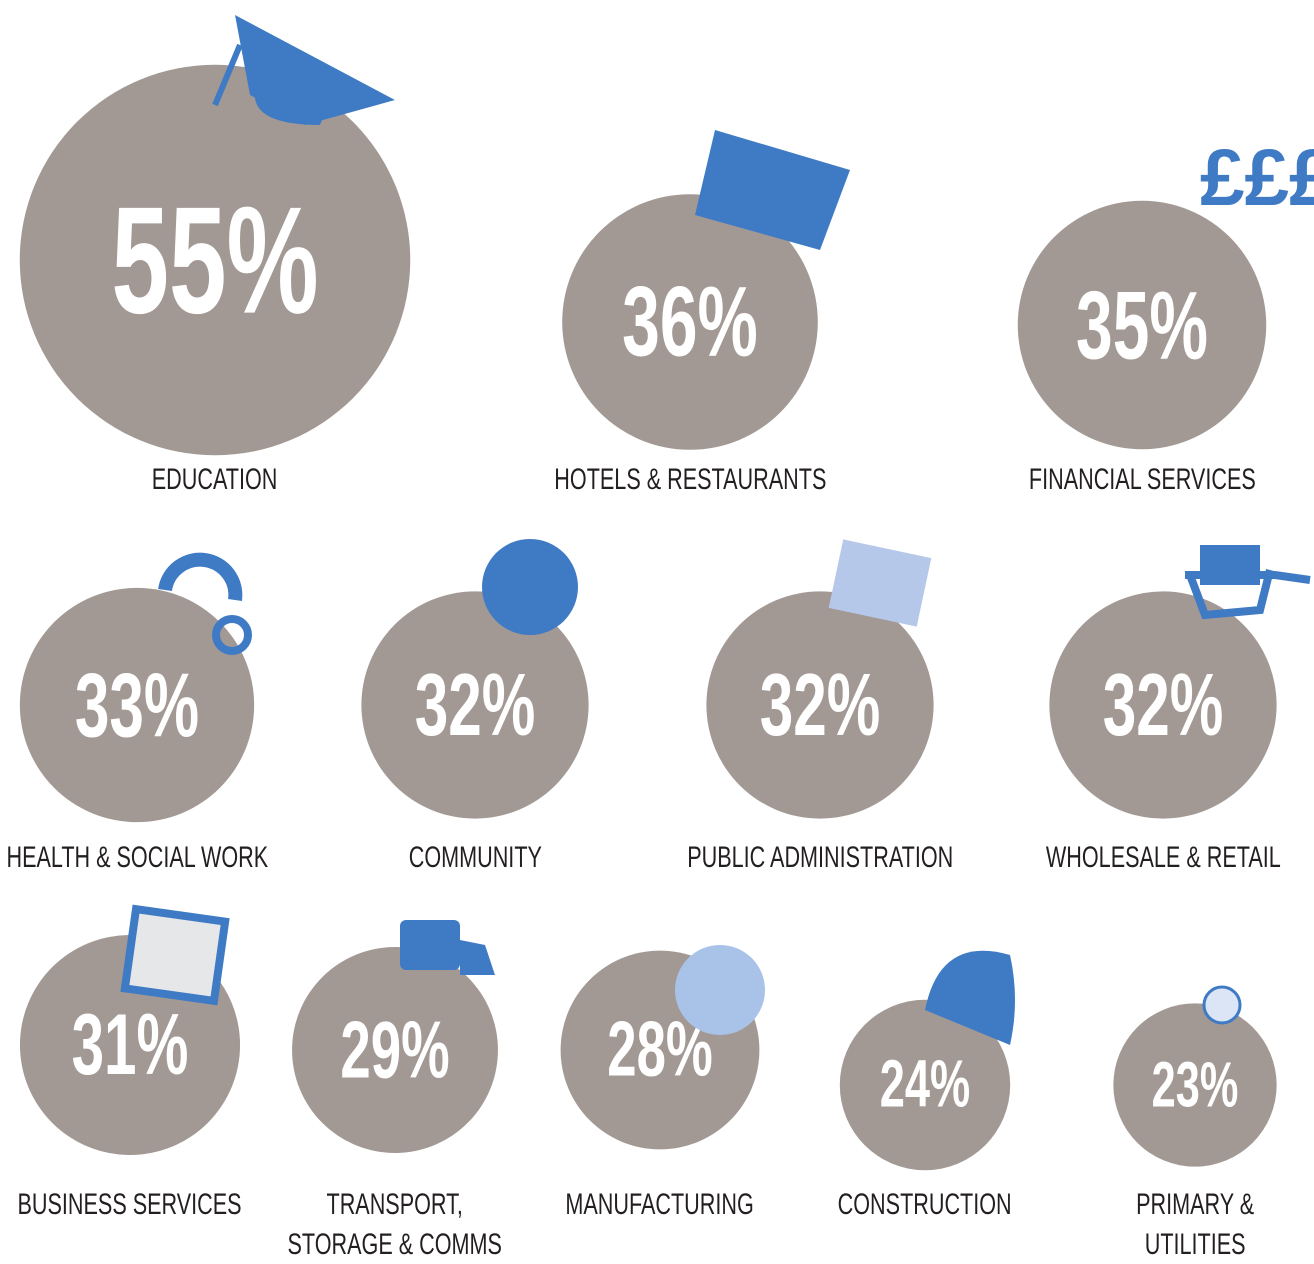  What do you see at coordinates (130, 1204) in the screenshot?
I see `category-label: BUSINESS SERVICES` at bounding box center [130, 1204].